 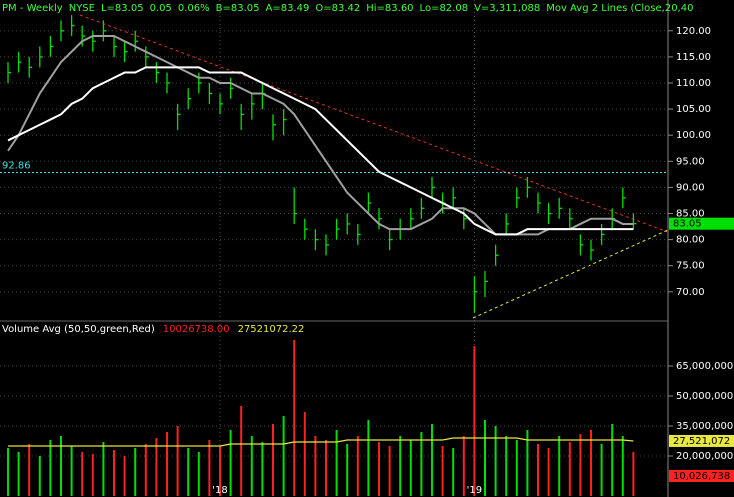 I want to click on y-tick-label: 85.00, so click(x=690, y=214).